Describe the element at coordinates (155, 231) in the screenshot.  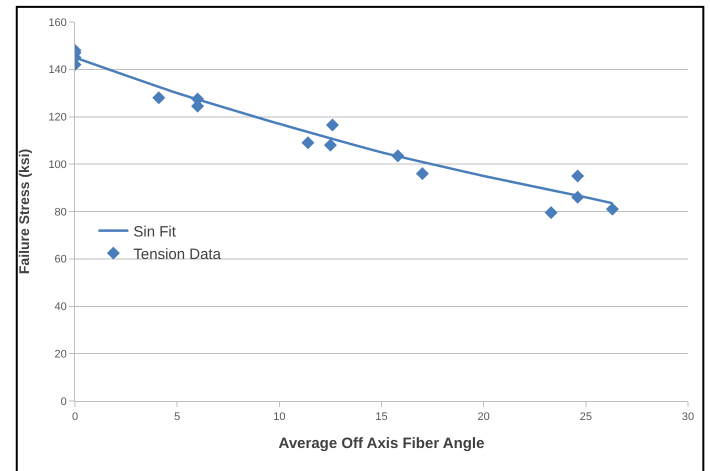
I see `legend-label: Sin Fit` at that location.